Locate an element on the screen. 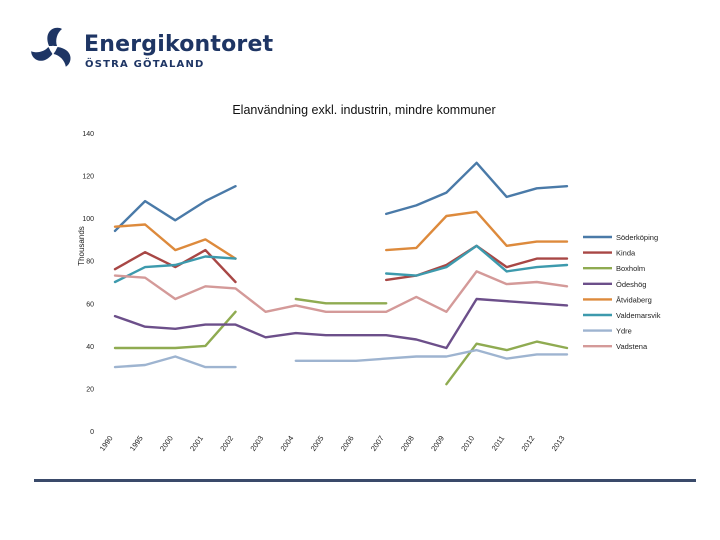 The width and height of the screenshot is (720, 540). x-tick-label: 2010 is located at coordinates (467, 443).